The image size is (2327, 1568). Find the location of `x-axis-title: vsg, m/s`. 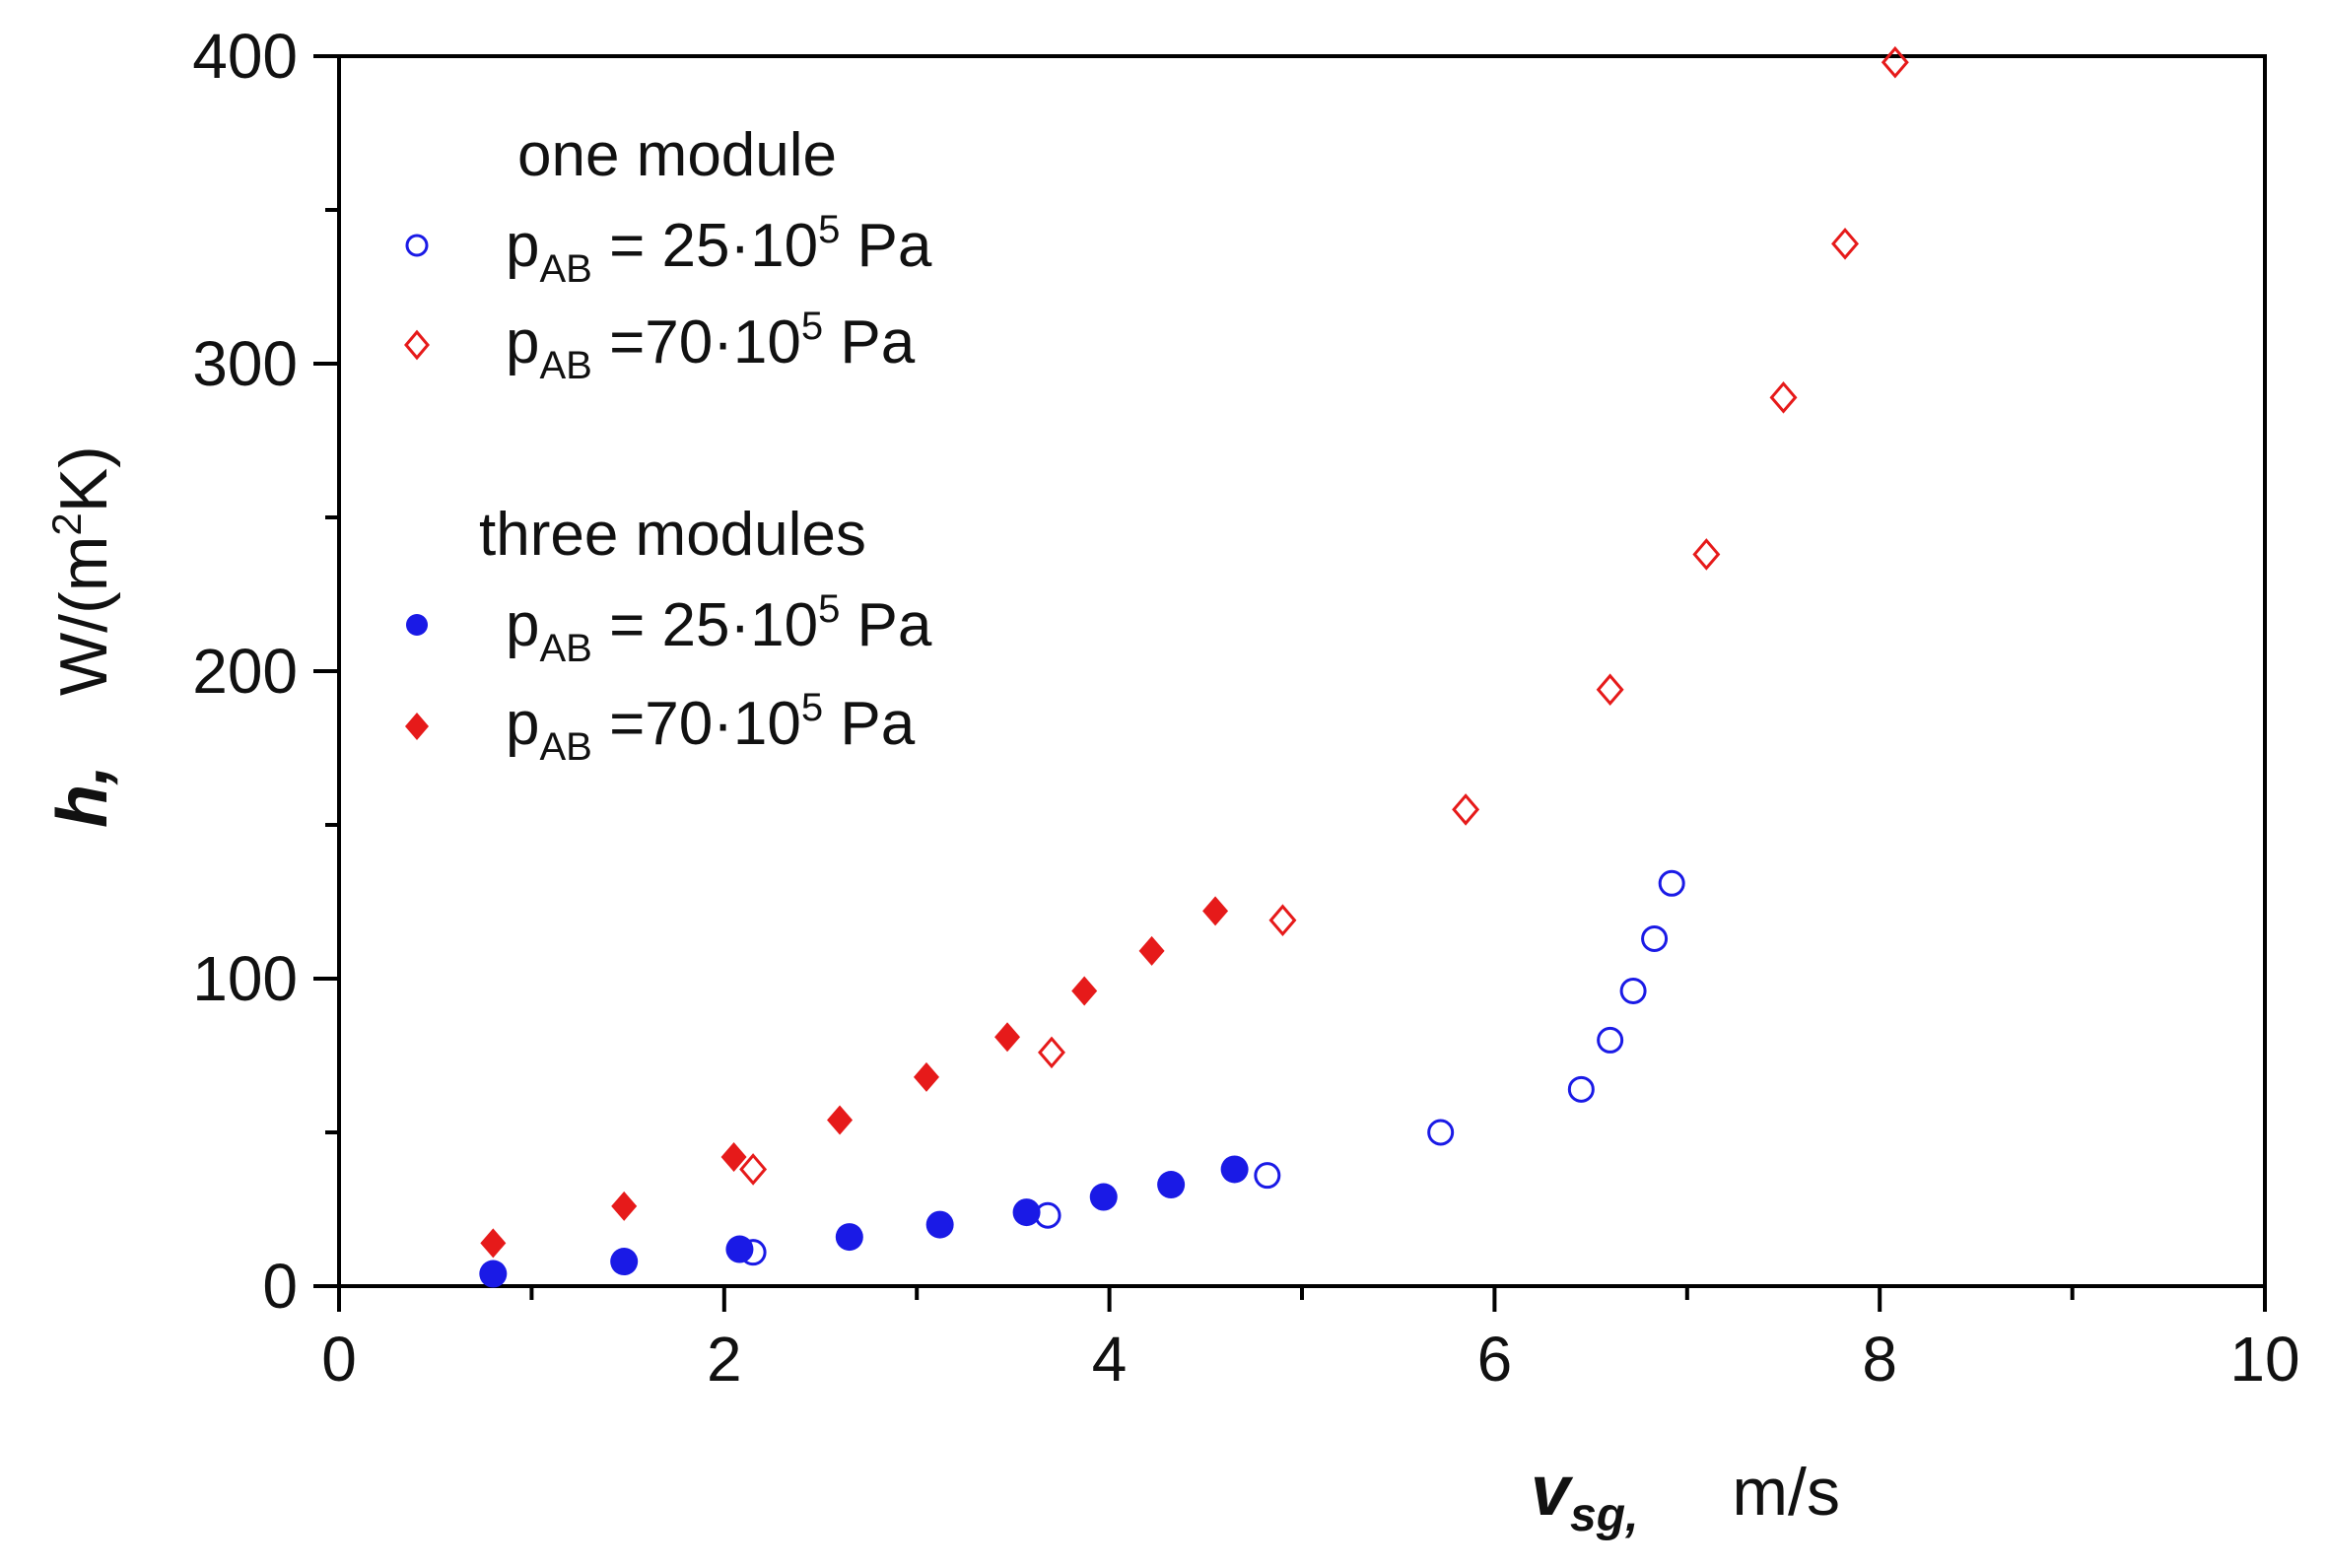

x-axis-title: vsg, m/s is located at coordinates (1685, 1496).